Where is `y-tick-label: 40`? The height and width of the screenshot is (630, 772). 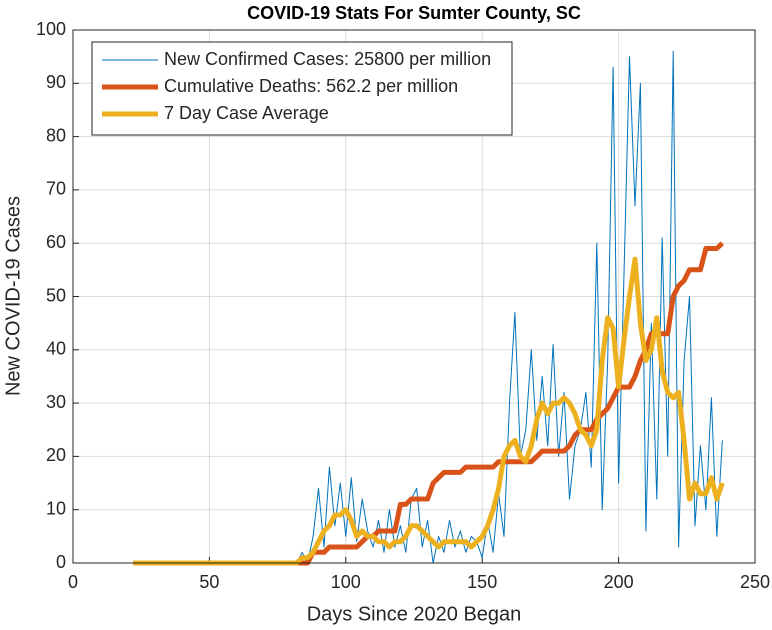
y-tick-label: 40 is located at coordinates (56, 349).